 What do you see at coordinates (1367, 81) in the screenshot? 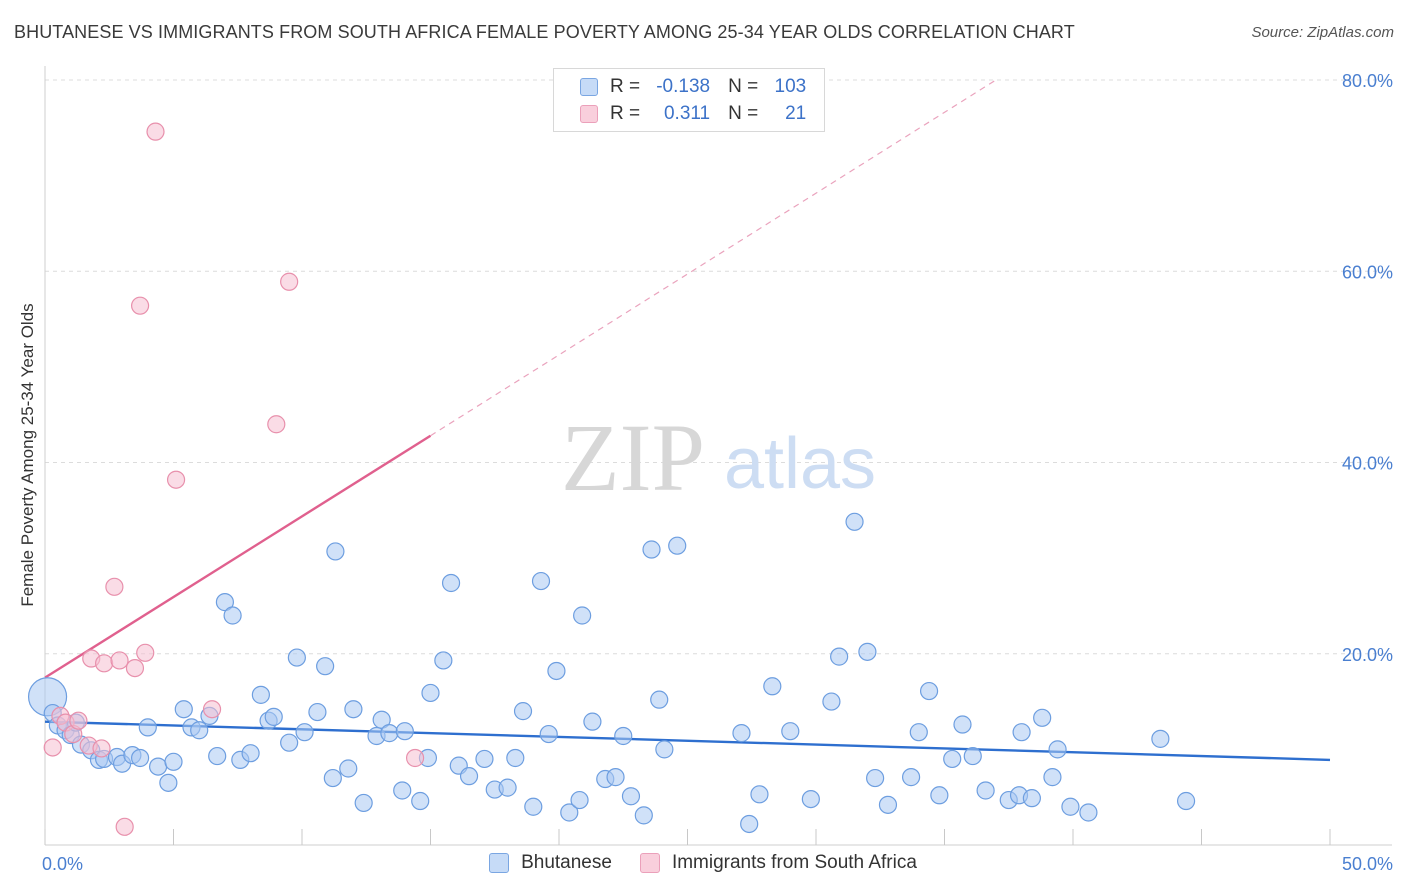
I see `y-tick-label: 80.0%` at bounding box center [1367, 81].